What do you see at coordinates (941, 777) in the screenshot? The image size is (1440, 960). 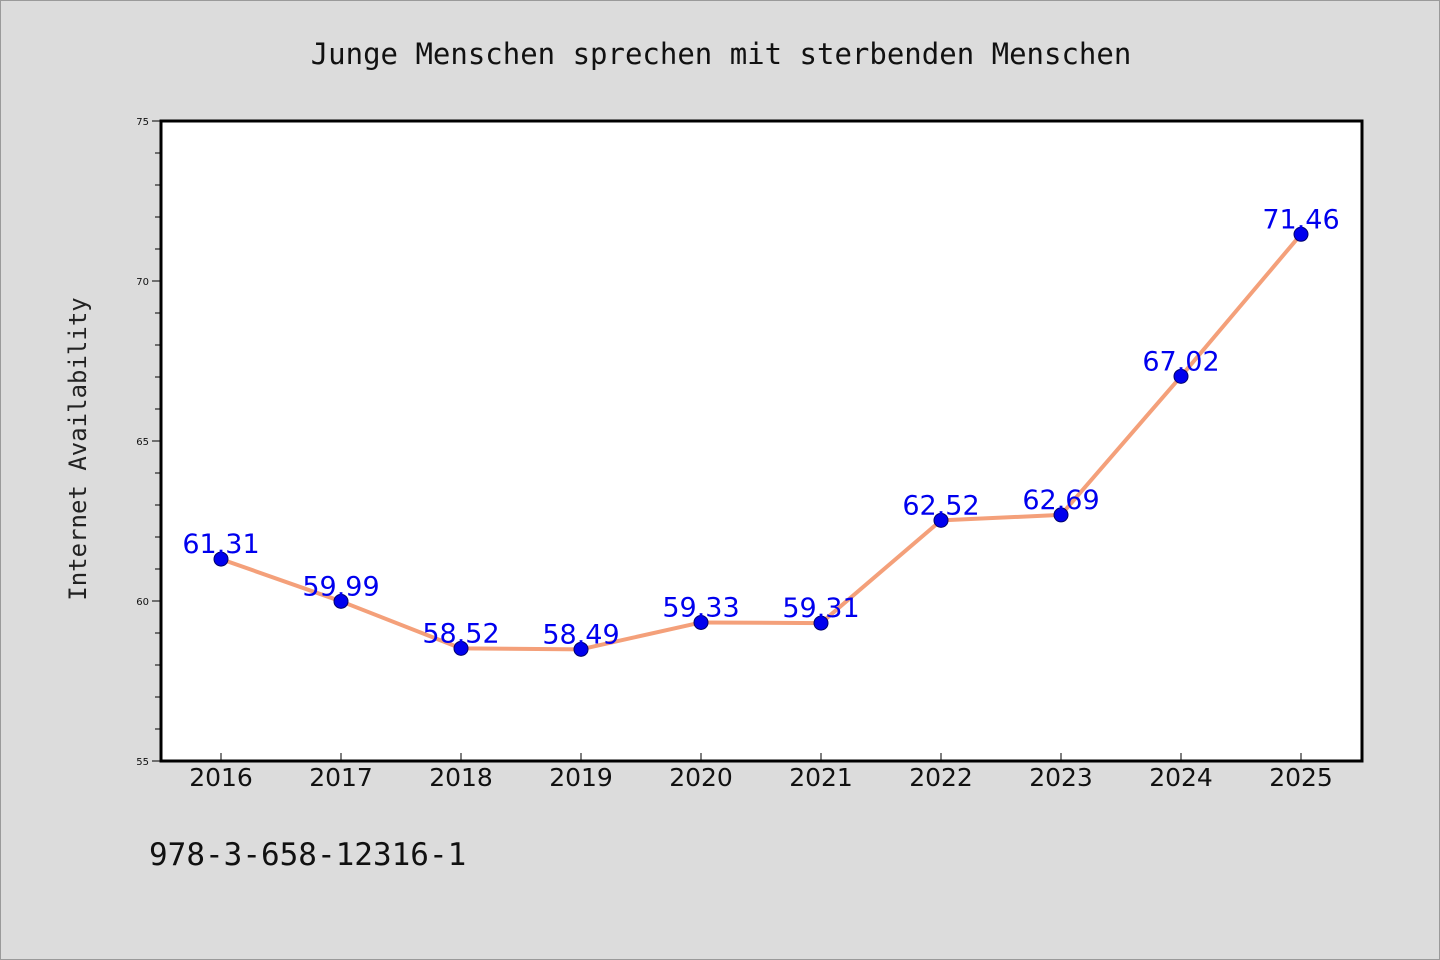 I see `x-tick-label: 2022` at bounding box center [941, 777].